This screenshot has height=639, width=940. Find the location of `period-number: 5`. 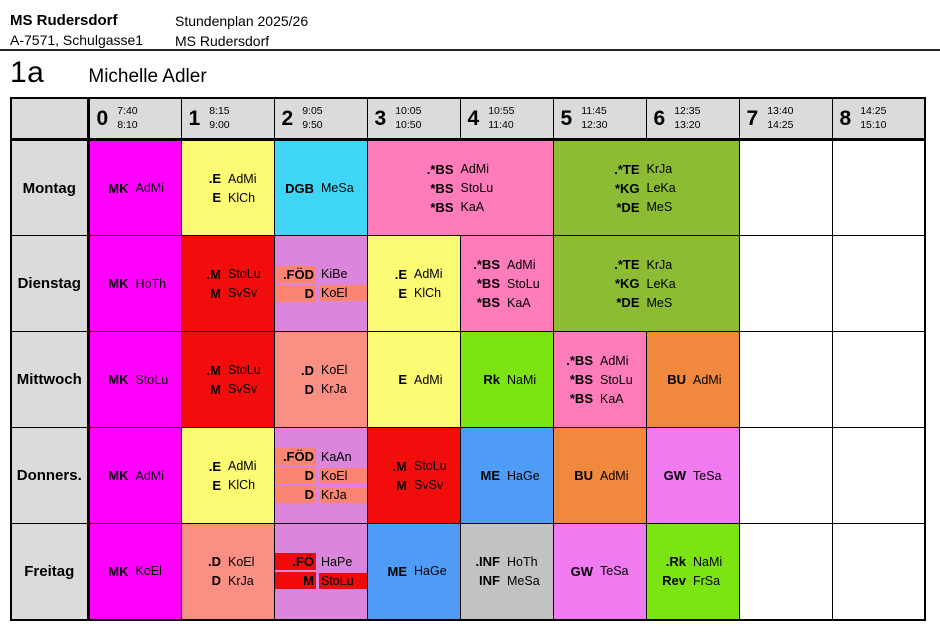

period-number: 5 is located at coordinates (566, 118).